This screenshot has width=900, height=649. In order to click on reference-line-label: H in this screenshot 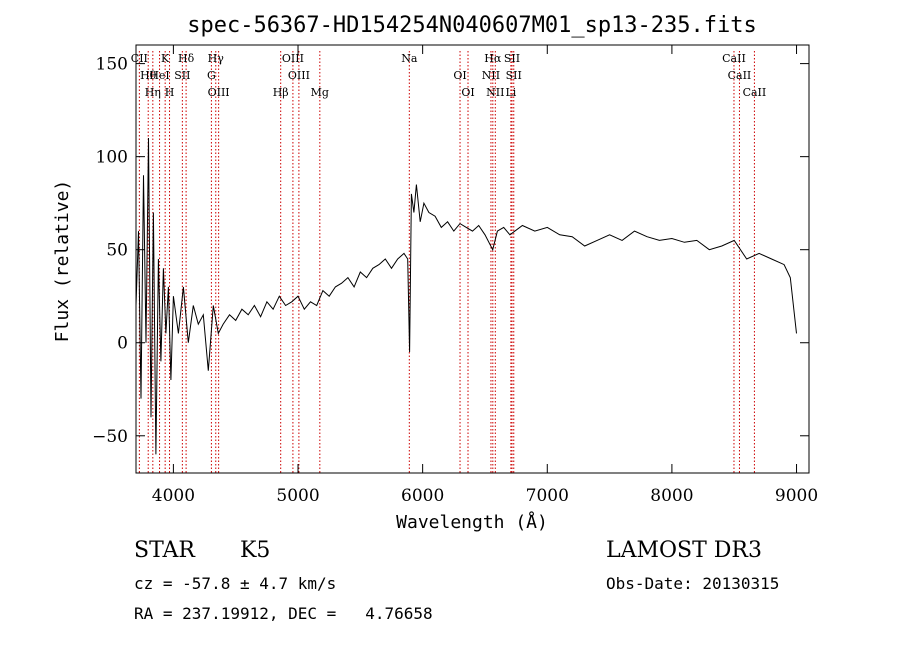, I will do `click(170, 92)`.